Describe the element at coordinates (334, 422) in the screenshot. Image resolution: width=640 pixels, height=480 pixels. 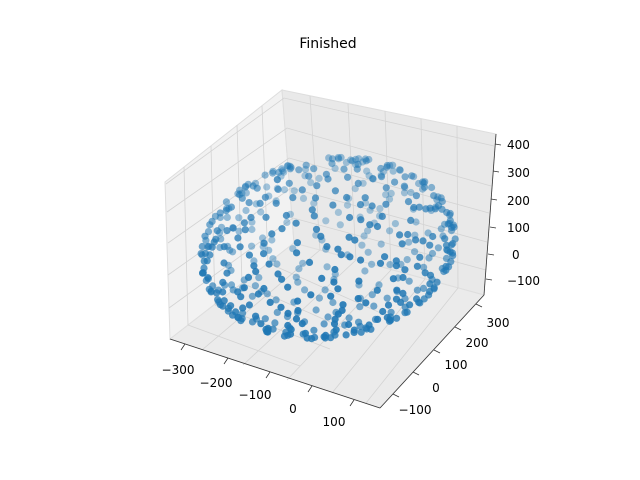
I see `x-tick-label: 100` at that location.